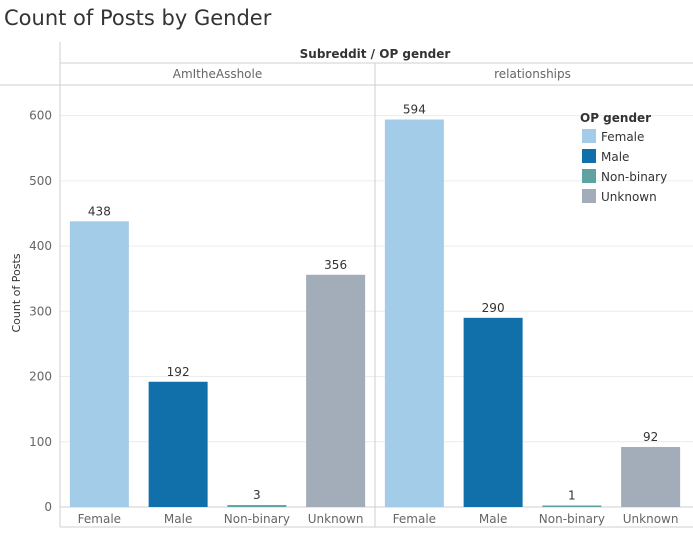 The width and height of the screenshot is (693, 535). Describe the element at coordinates (218, 74) in the screenshot. I see `panel-header-label: AmItheAsshole` at that location.